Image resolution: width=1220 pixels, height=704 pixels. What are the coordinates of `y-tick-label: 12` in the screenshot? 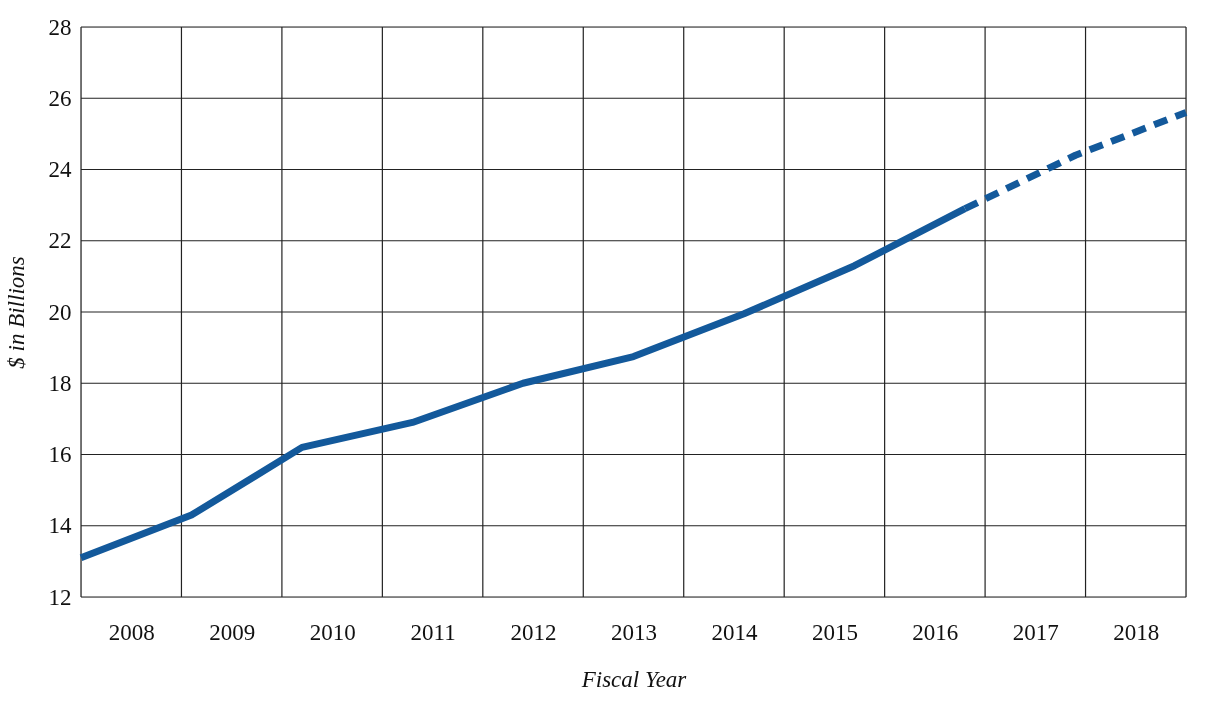 It's located at (60, 597).